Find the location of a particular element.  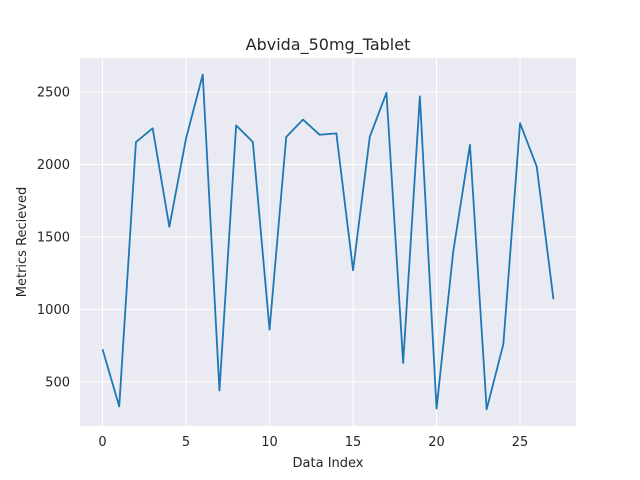

x-tick-label: 10 is located at coordinates (269, 442).